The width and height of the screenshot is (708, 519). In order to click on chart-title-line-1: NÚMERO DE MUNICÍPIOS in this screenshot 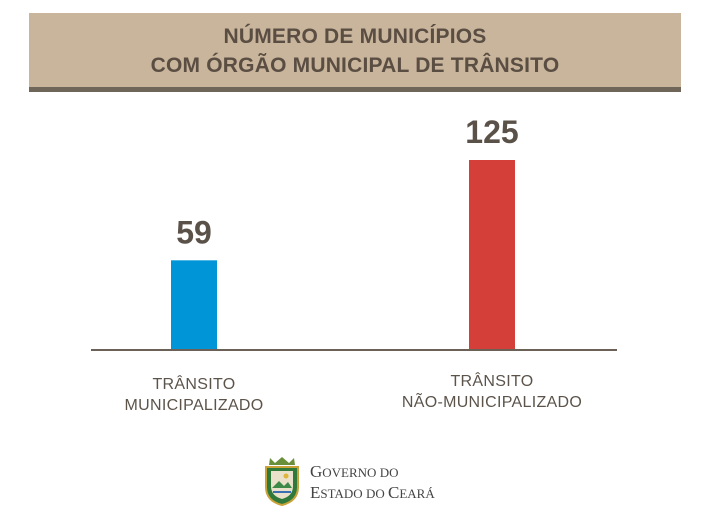, I will do `click(355, 36)`.